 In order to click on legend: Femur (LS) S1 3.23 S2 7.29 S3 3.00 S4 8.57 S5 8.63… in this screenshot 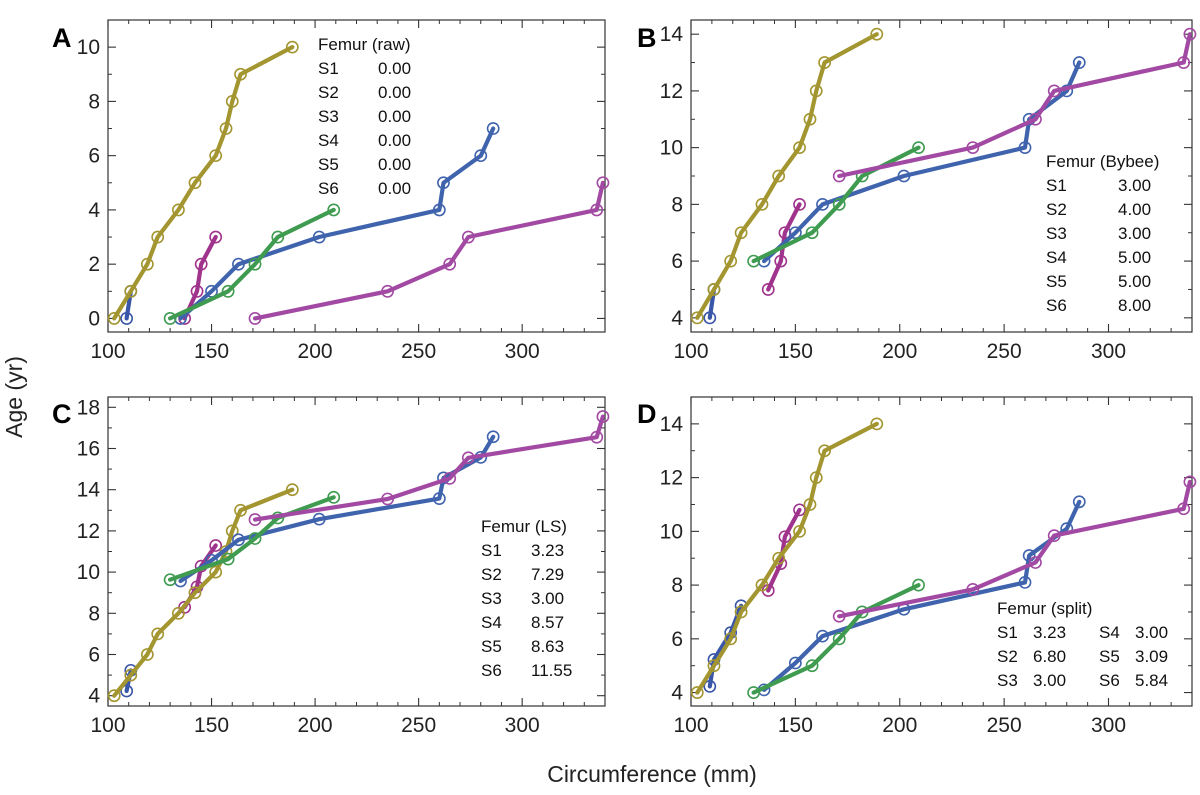, I will do `click(526, 598)`.